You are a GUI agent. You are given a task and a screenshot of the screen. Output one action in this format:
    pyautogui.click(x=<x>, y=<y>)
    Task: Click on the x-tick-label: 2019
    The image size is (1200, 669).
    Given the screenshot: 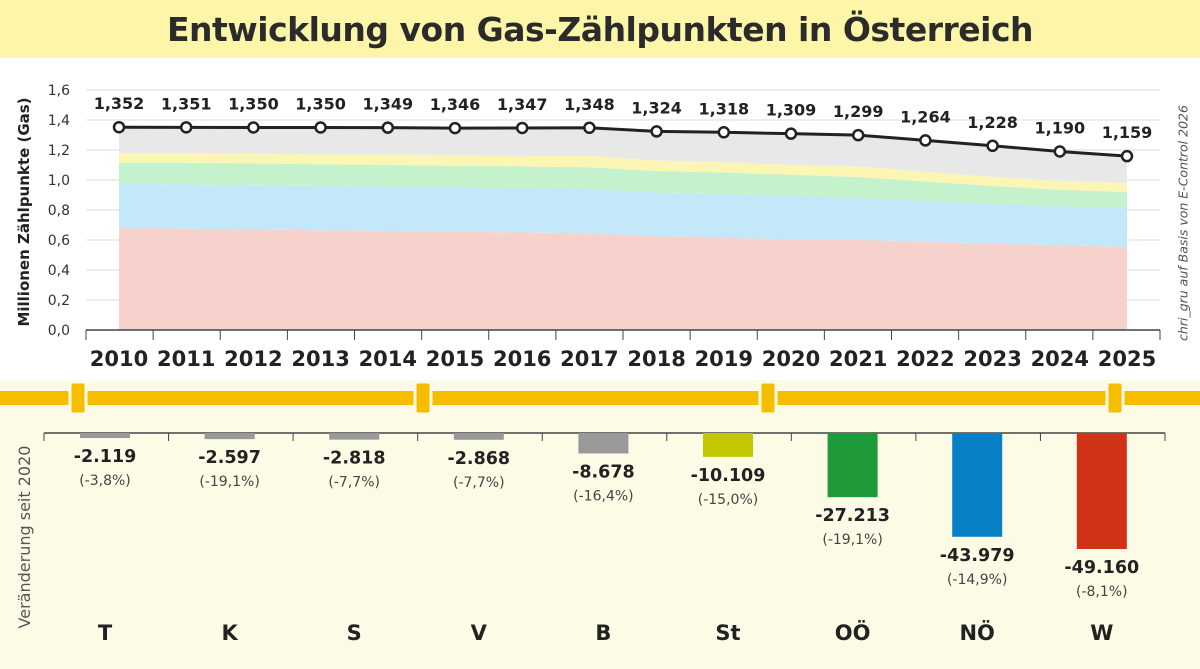 What is the action you would take?
    pyautogui.click(x=724, y=359)
    